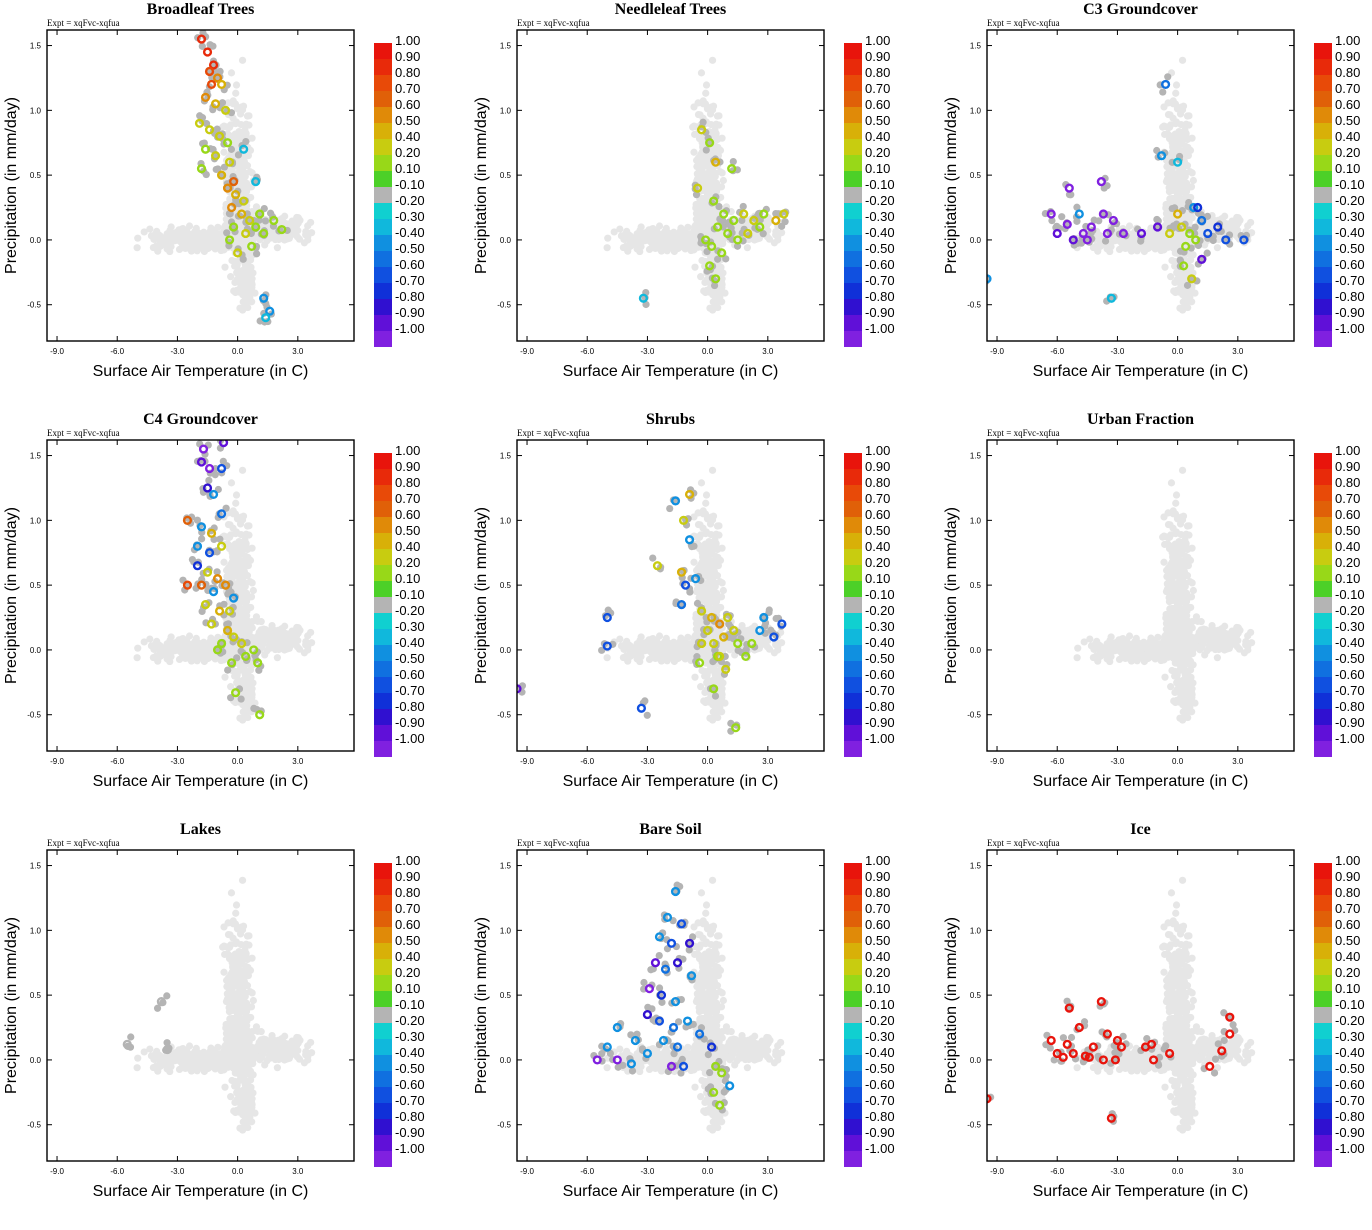 This screenshot has width=1372, height=1230. Describe the element at coordinates (974, 305) in the screenshot. I see `y-tick-label: -0.5` at that location.